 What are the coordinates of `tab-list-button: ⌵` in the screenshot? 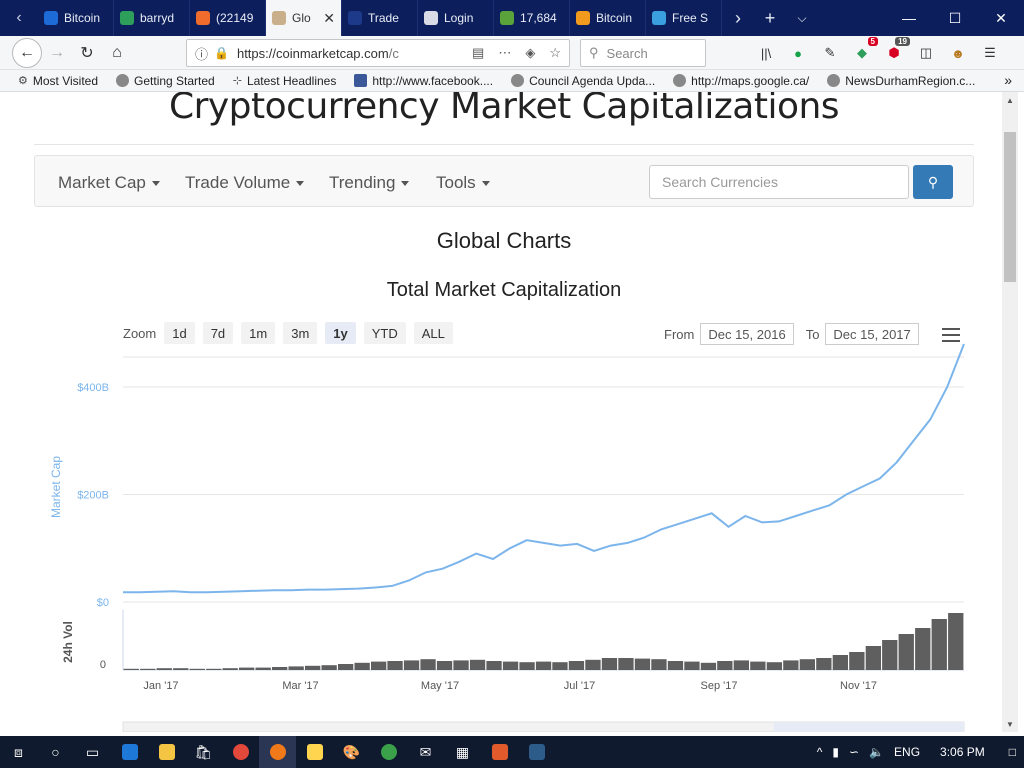 It's located at (802, 17).